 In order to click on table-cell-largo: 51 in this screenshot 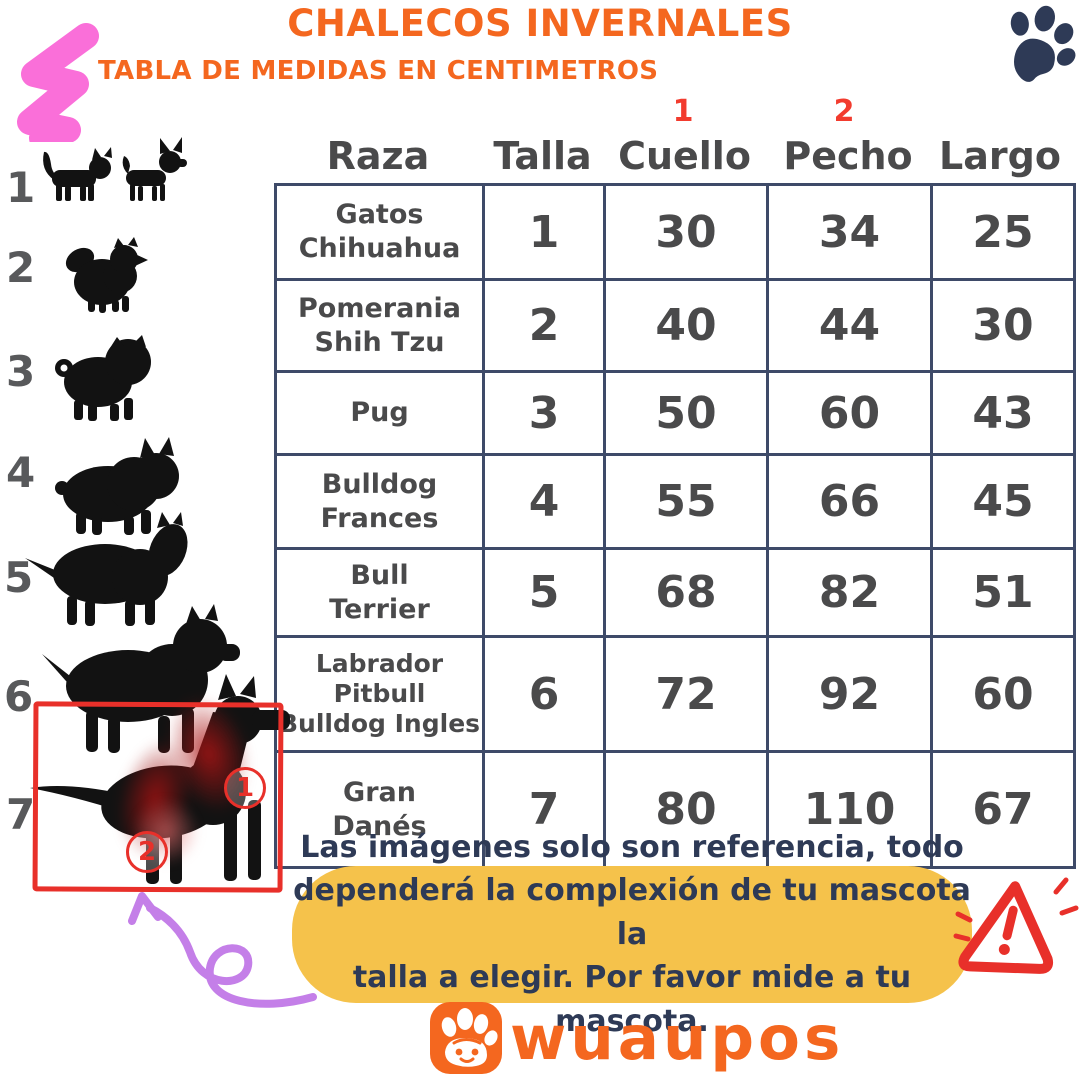, I will do `click(1003, 594)`.